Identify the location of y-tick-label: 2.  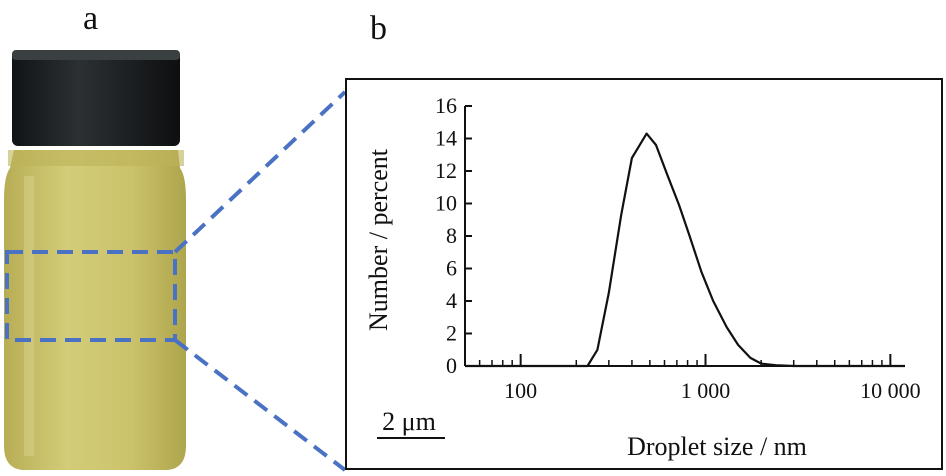
(451, 333).